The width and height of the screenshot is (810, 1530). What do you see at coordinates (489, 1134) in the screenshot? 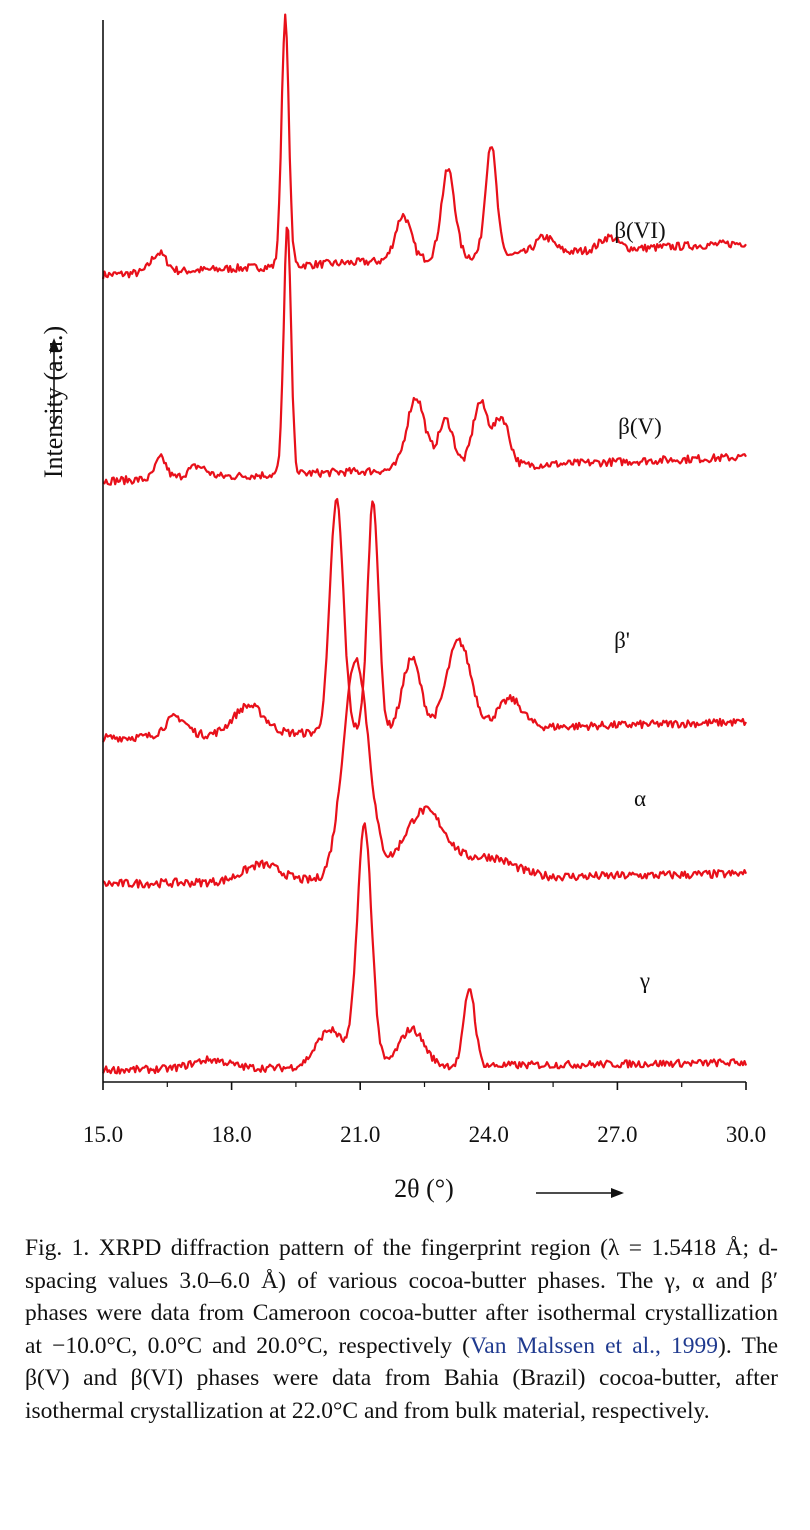
I see `x-tick-label-4: 24.0` at bounding box center [489, 1134].